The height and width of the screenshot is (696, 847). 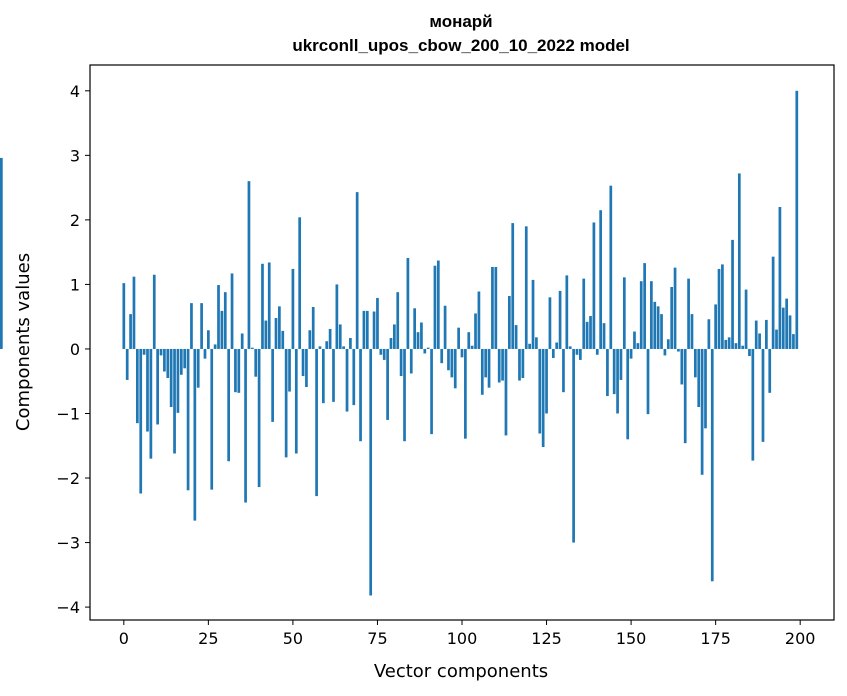 What do you see at coordinates (800, 638) in the screenshot?
I see `x-tick-label: 200` at bounding box center [800, 638].